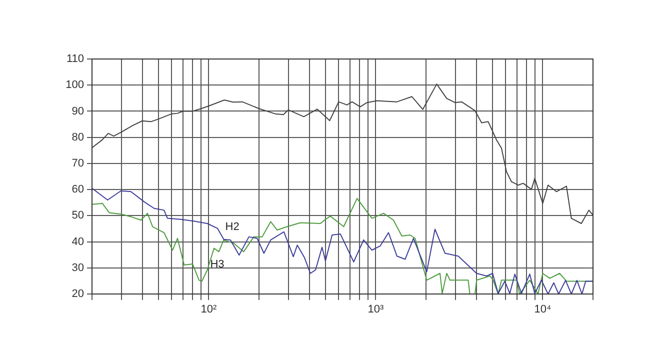  Describe the element at coordinates (78, 111) in the screenshot. I see `y-tick-label: 90` at that location.